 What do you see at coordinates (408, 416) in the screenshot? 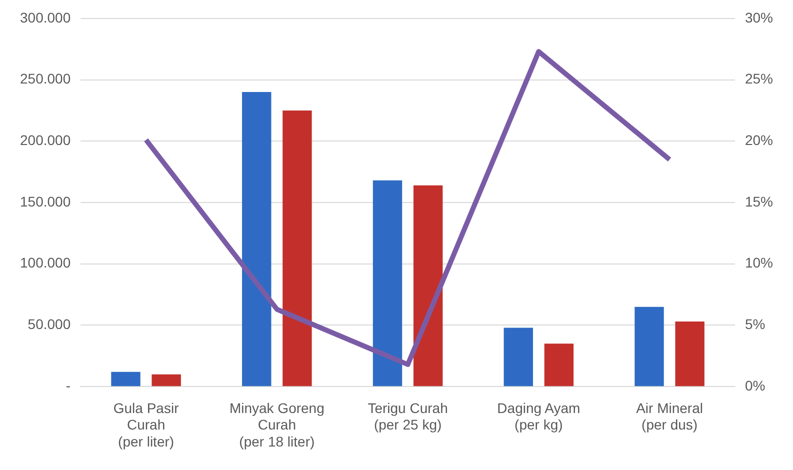
I see `x-tick-label: Terigu Curah (per 25 kg)` at bounding box center [408, 416].